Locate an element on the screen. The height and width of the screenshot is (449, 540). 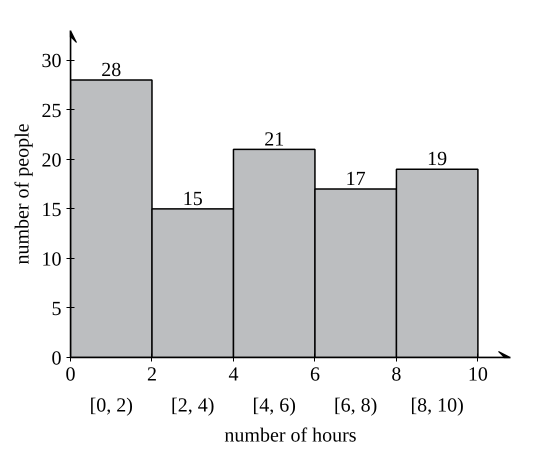
category-label: [8, 10) is located at coordinates (437, 405).